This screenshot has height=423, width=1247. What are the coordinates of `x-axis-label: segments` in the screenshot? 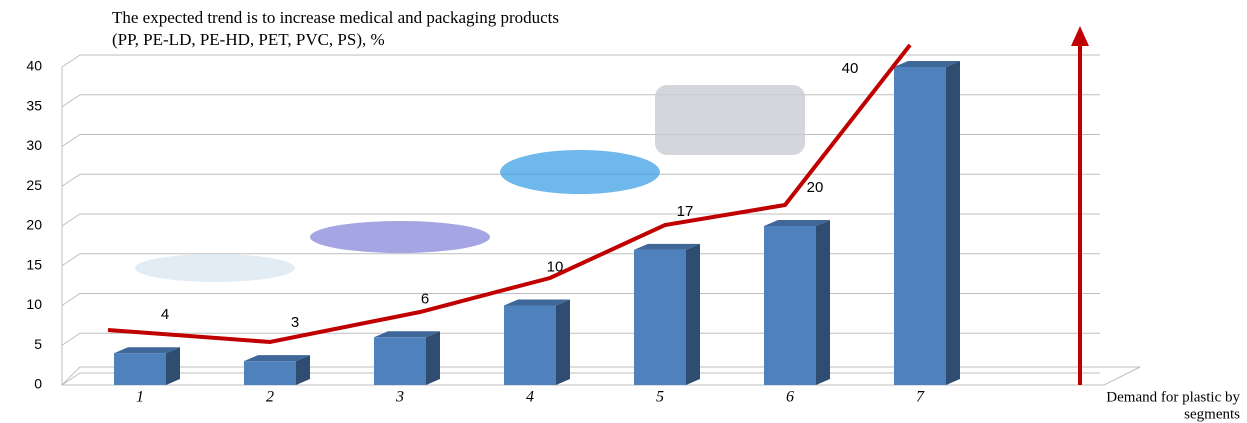 It's located at (1212, 414).